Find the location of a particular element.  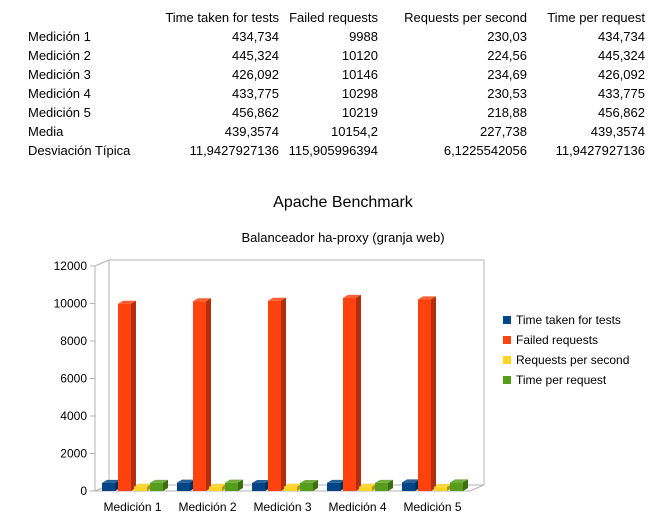

cell-value: 426,092 is located at coordinates (621, 74).